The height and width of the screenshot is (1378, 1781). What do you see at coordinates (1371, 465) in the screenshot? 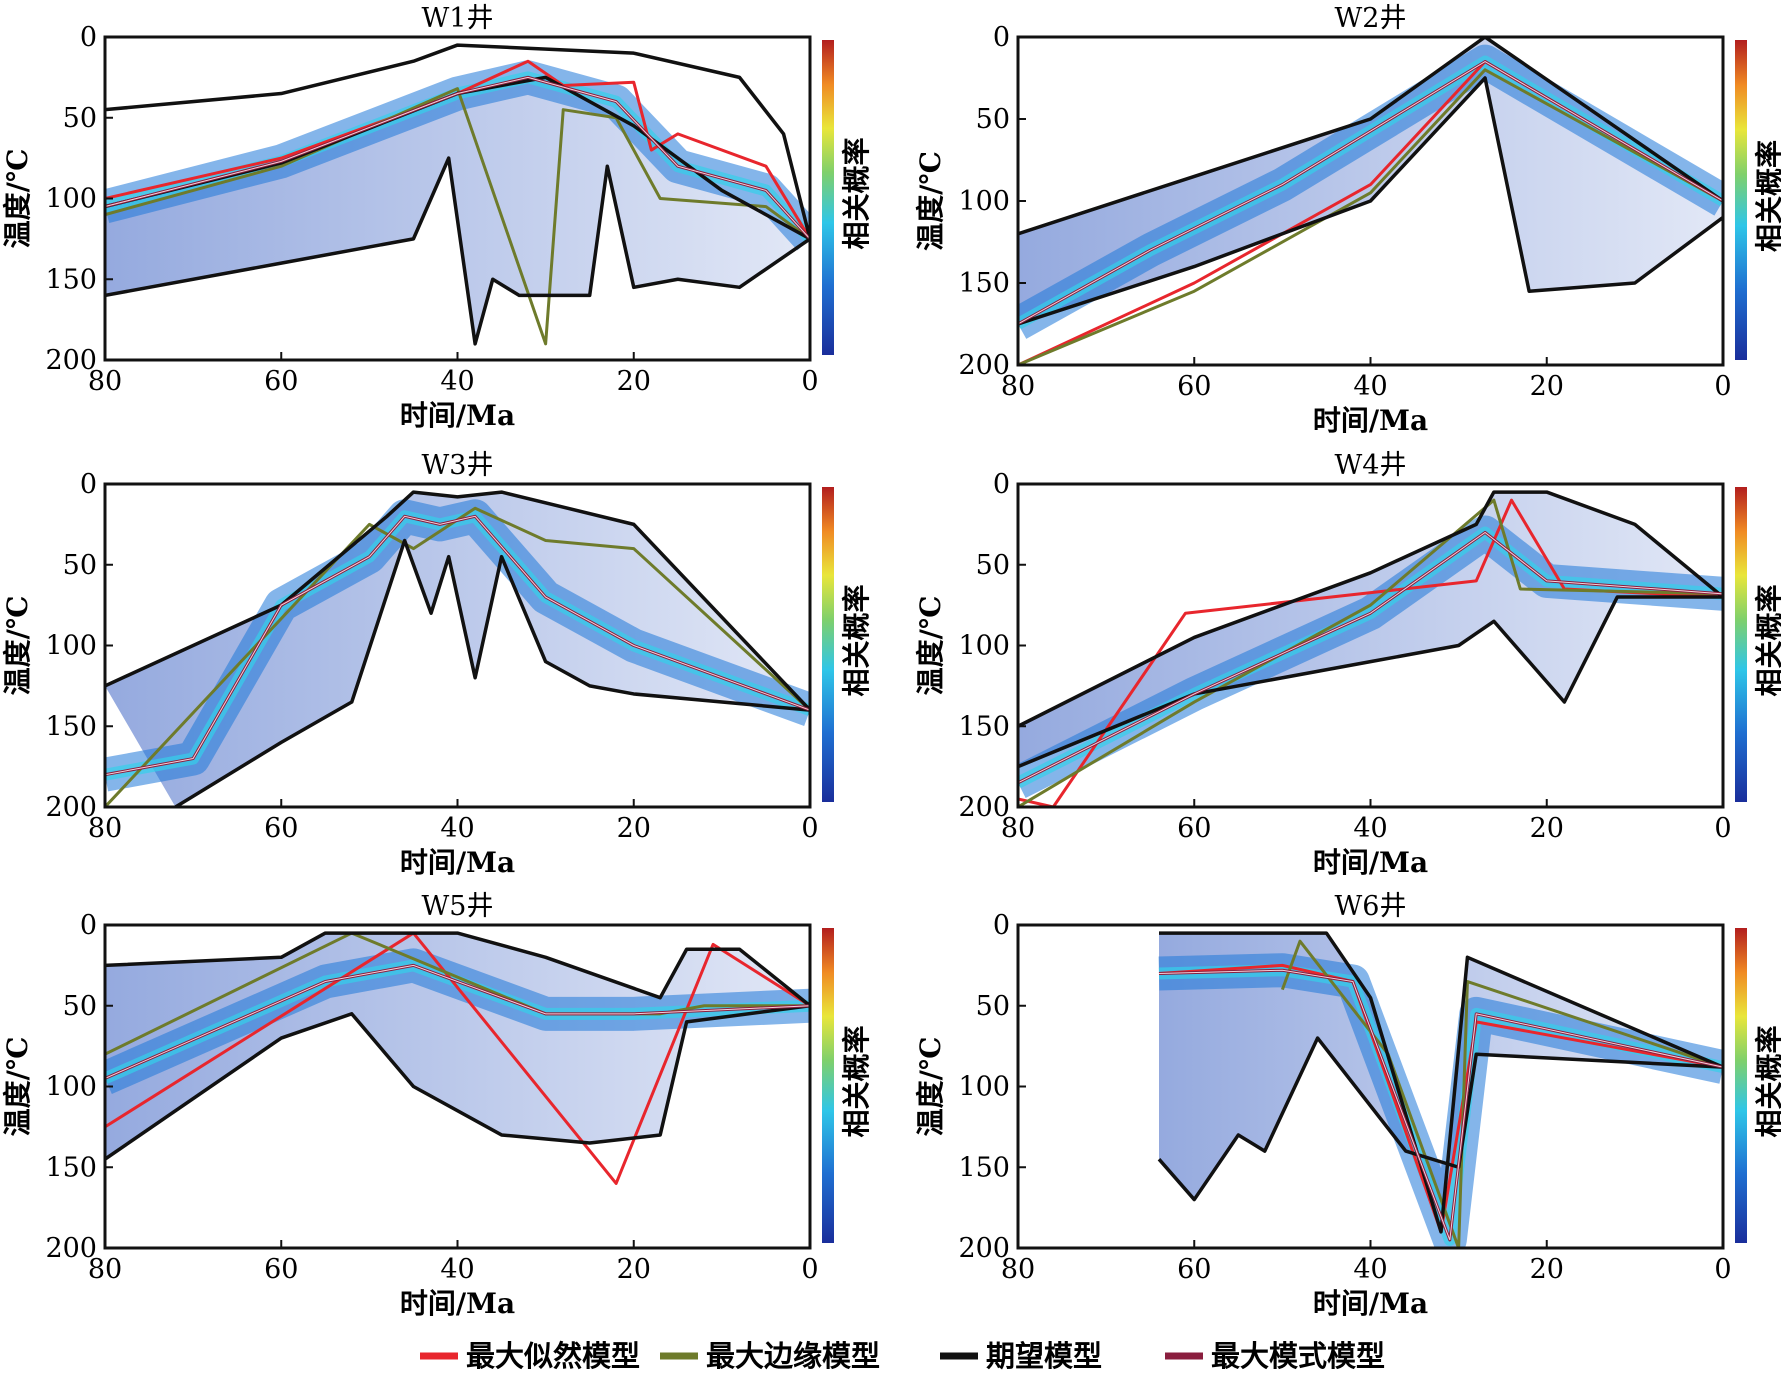
I see `chart-title: W4井` at bounding box center [1371, 465].